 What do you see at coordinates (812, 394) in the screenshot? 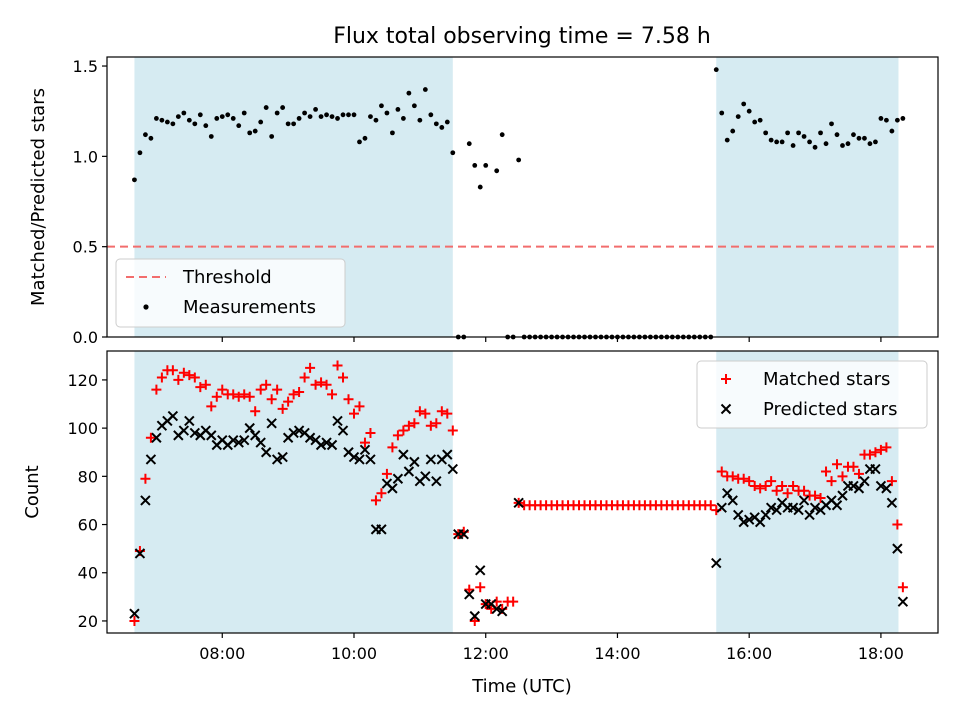
I see `bottom-chart-legend: Matched stars Predicted stars` at bounding box center [812, 394].